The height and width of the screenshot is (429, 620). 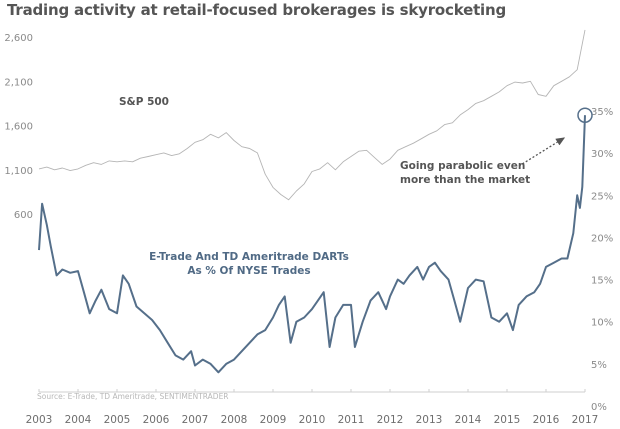 What do you see at coordinates (351, 420) in the screenshot?
I see `x-tick-label: 2011` at bounding box center [351, 420].